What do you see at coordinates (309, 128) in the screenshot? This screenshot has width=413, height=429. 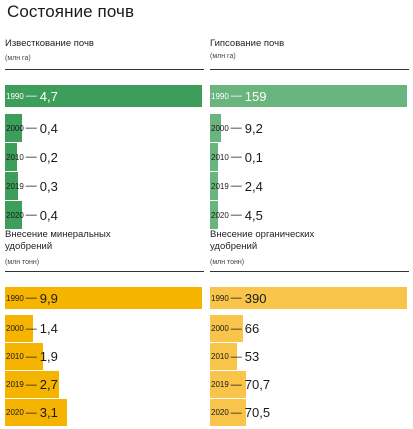 I see `bar-row: 2000—9,2` at bounding box center [309, 128].